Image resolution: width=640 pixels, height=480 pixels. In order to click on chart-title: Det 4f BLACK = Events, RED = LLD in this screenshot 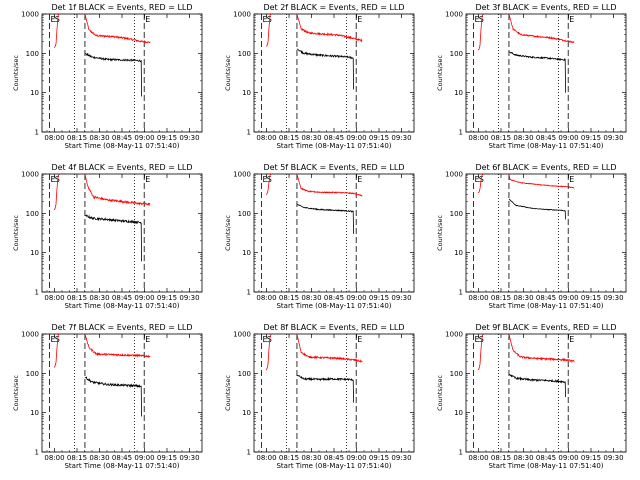, I will do `click(121, 167)`.